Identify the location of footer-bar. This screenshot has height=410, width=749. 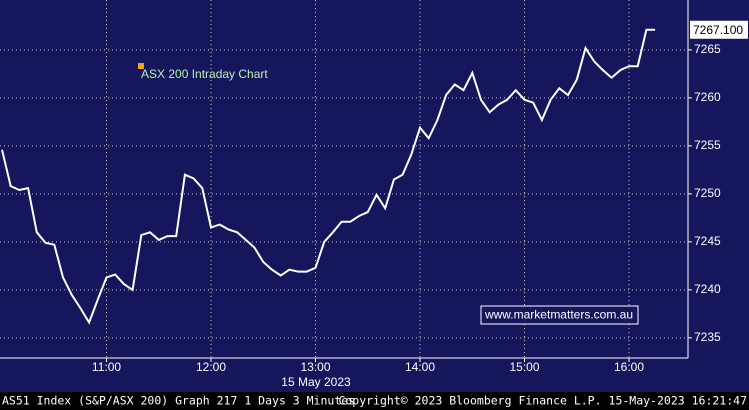
(374, 401).